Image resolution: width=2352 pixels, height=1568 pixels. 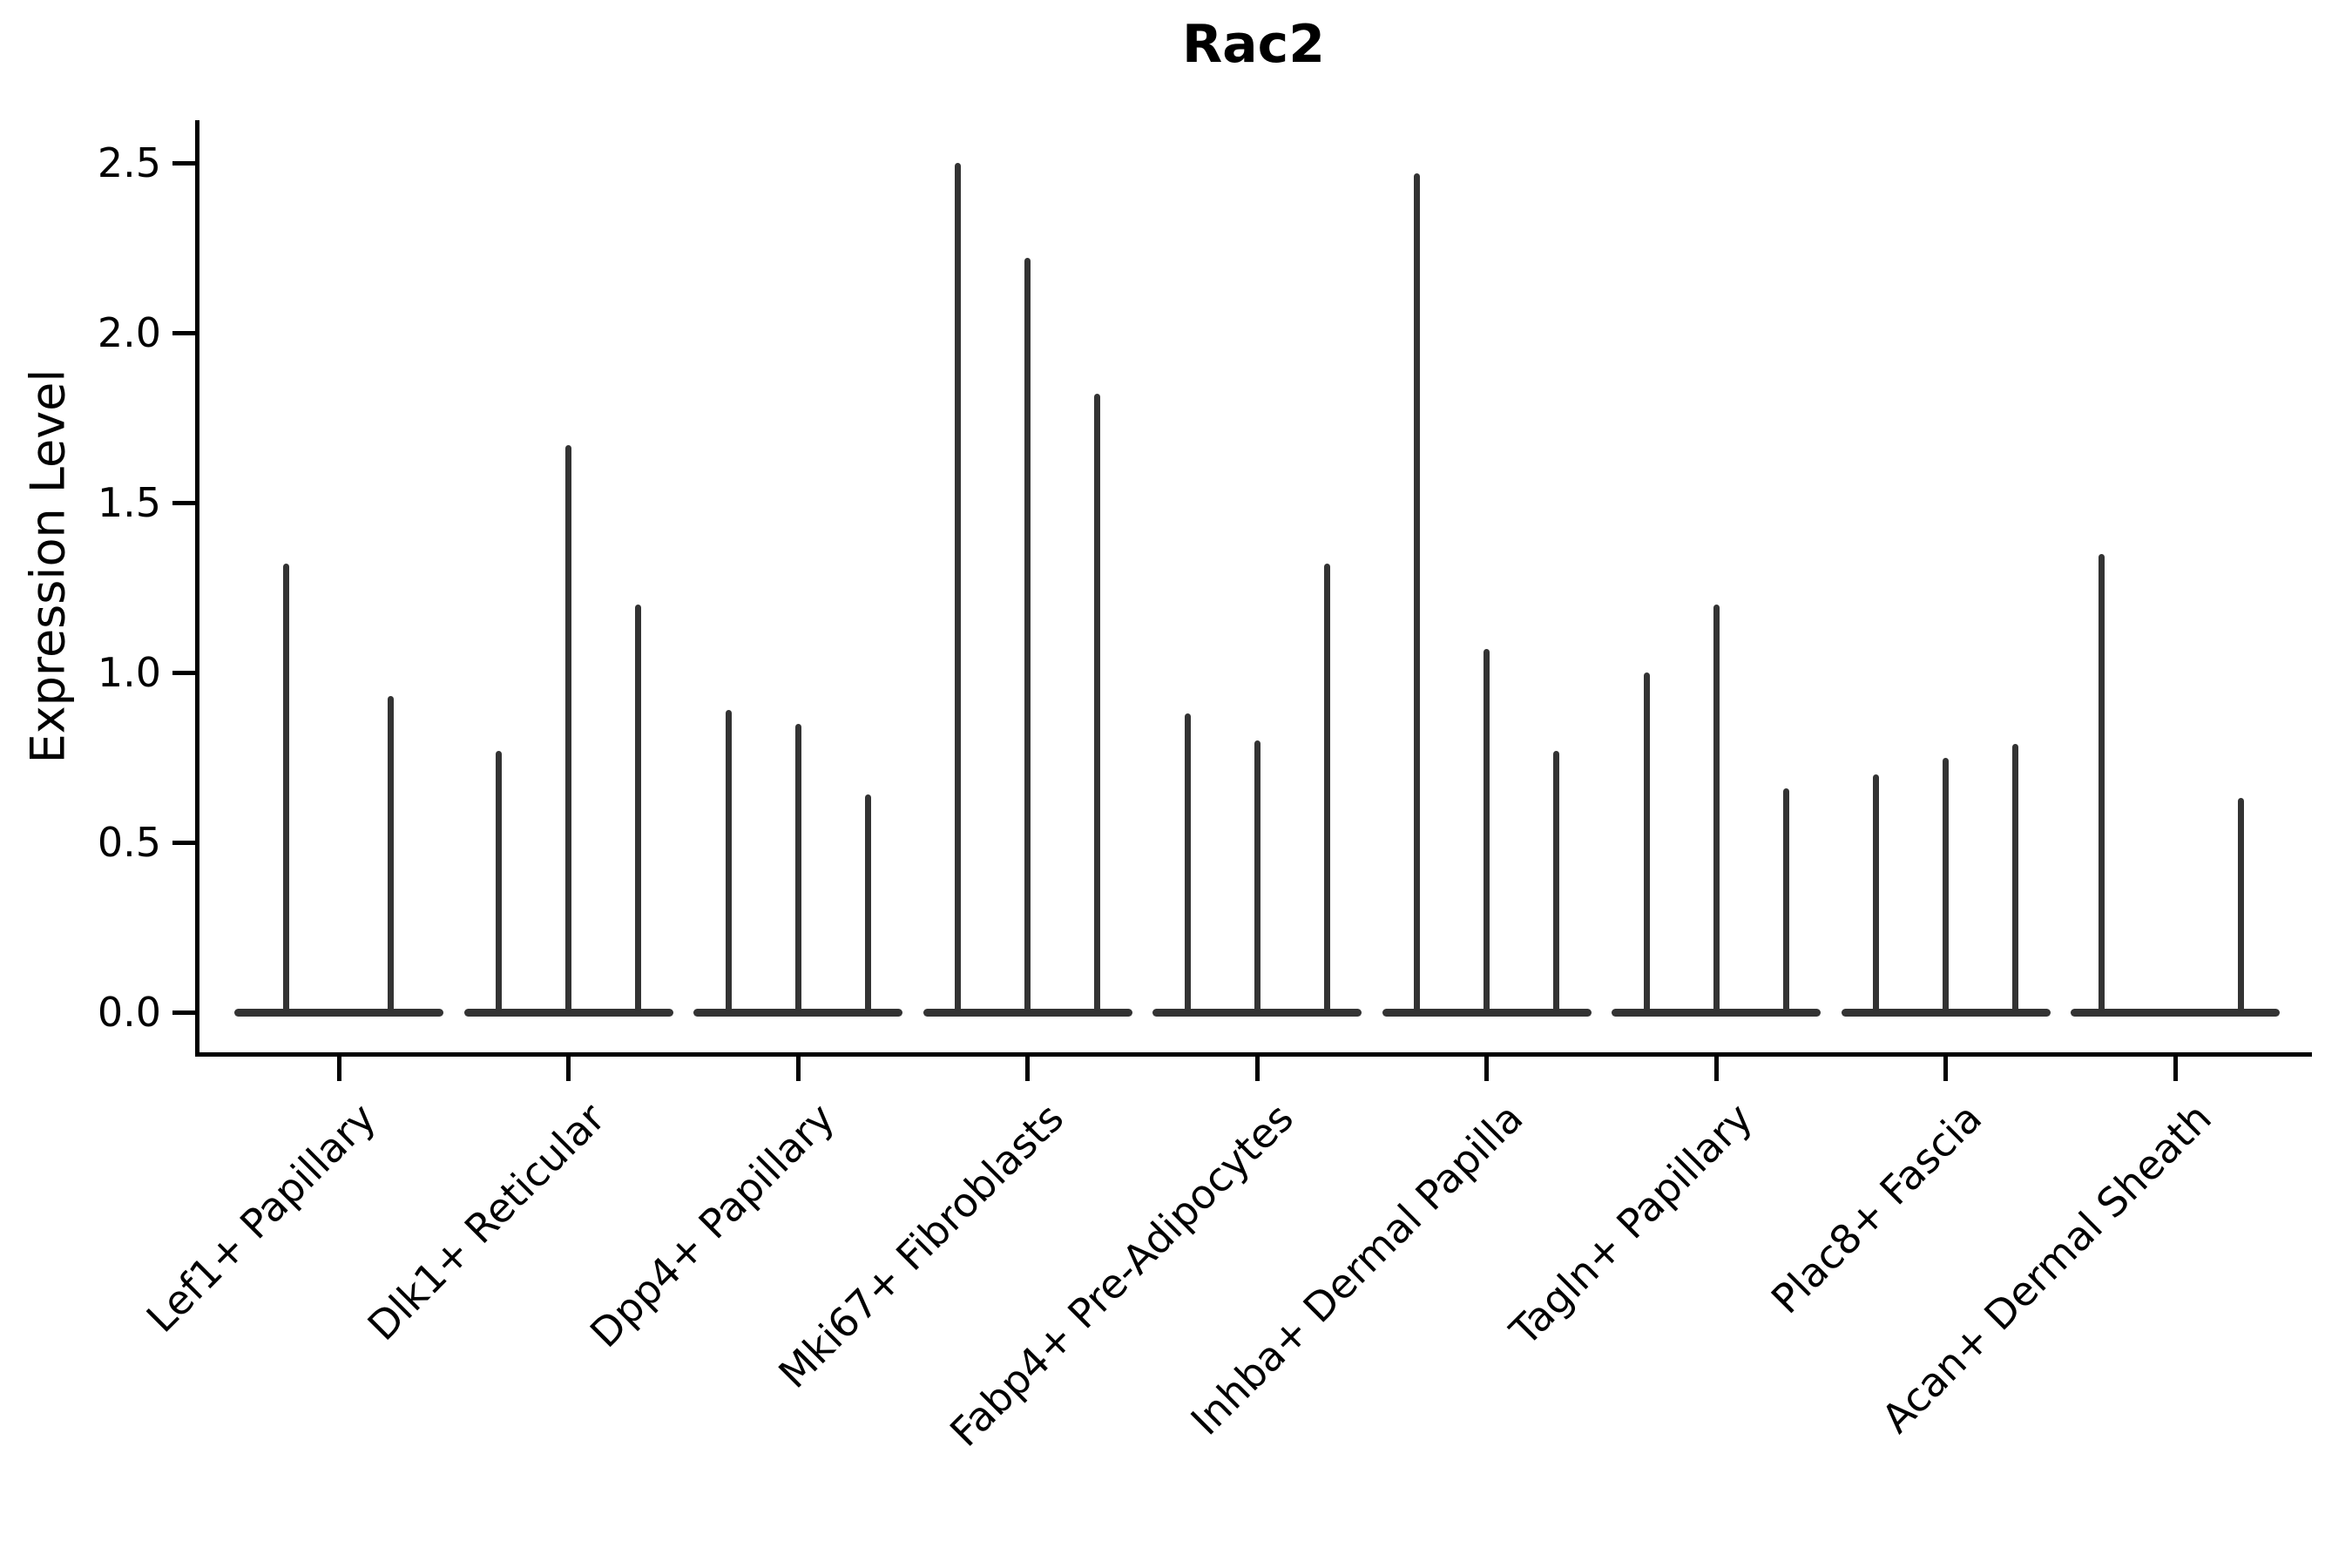 What do you see at coordinates (1876, 1208) in the screenshot?
I see `x-tick-label: Plac8+ Fascia` at bounding box center [1876, 1208].